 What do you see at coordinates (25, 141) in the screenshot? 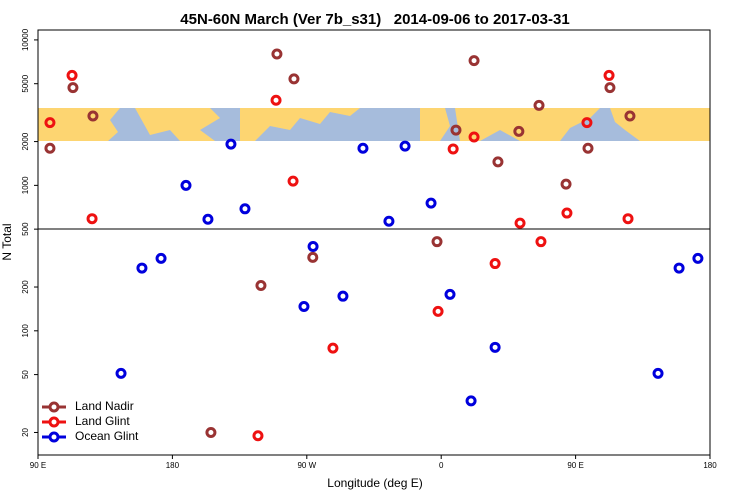
I see `y-tick-label: 2000` at bounding box center [25, 141].